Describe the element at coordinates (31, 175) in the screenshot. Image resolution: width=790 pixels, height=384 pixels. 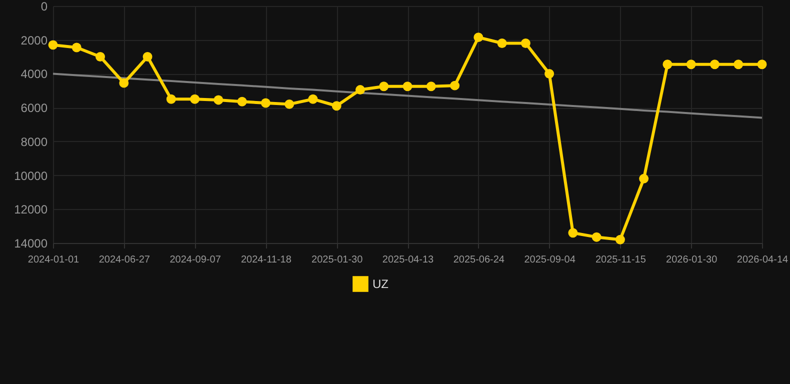
I see `y-tick-label: 10000` at that location.